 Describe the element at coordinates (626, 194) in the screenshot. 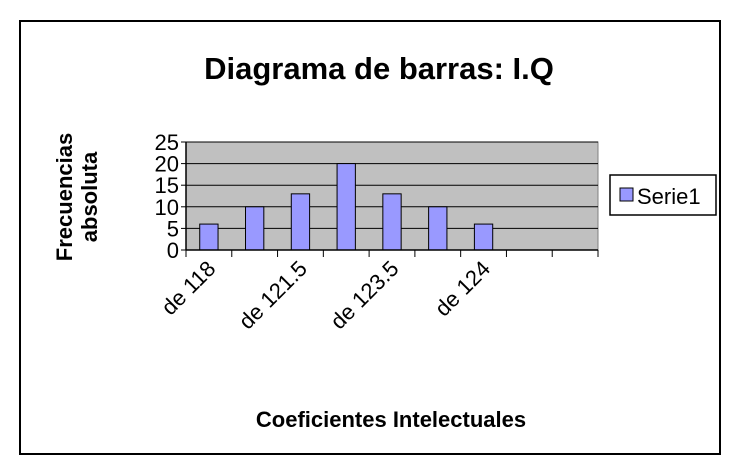

I see `legend-swatch` at that location.